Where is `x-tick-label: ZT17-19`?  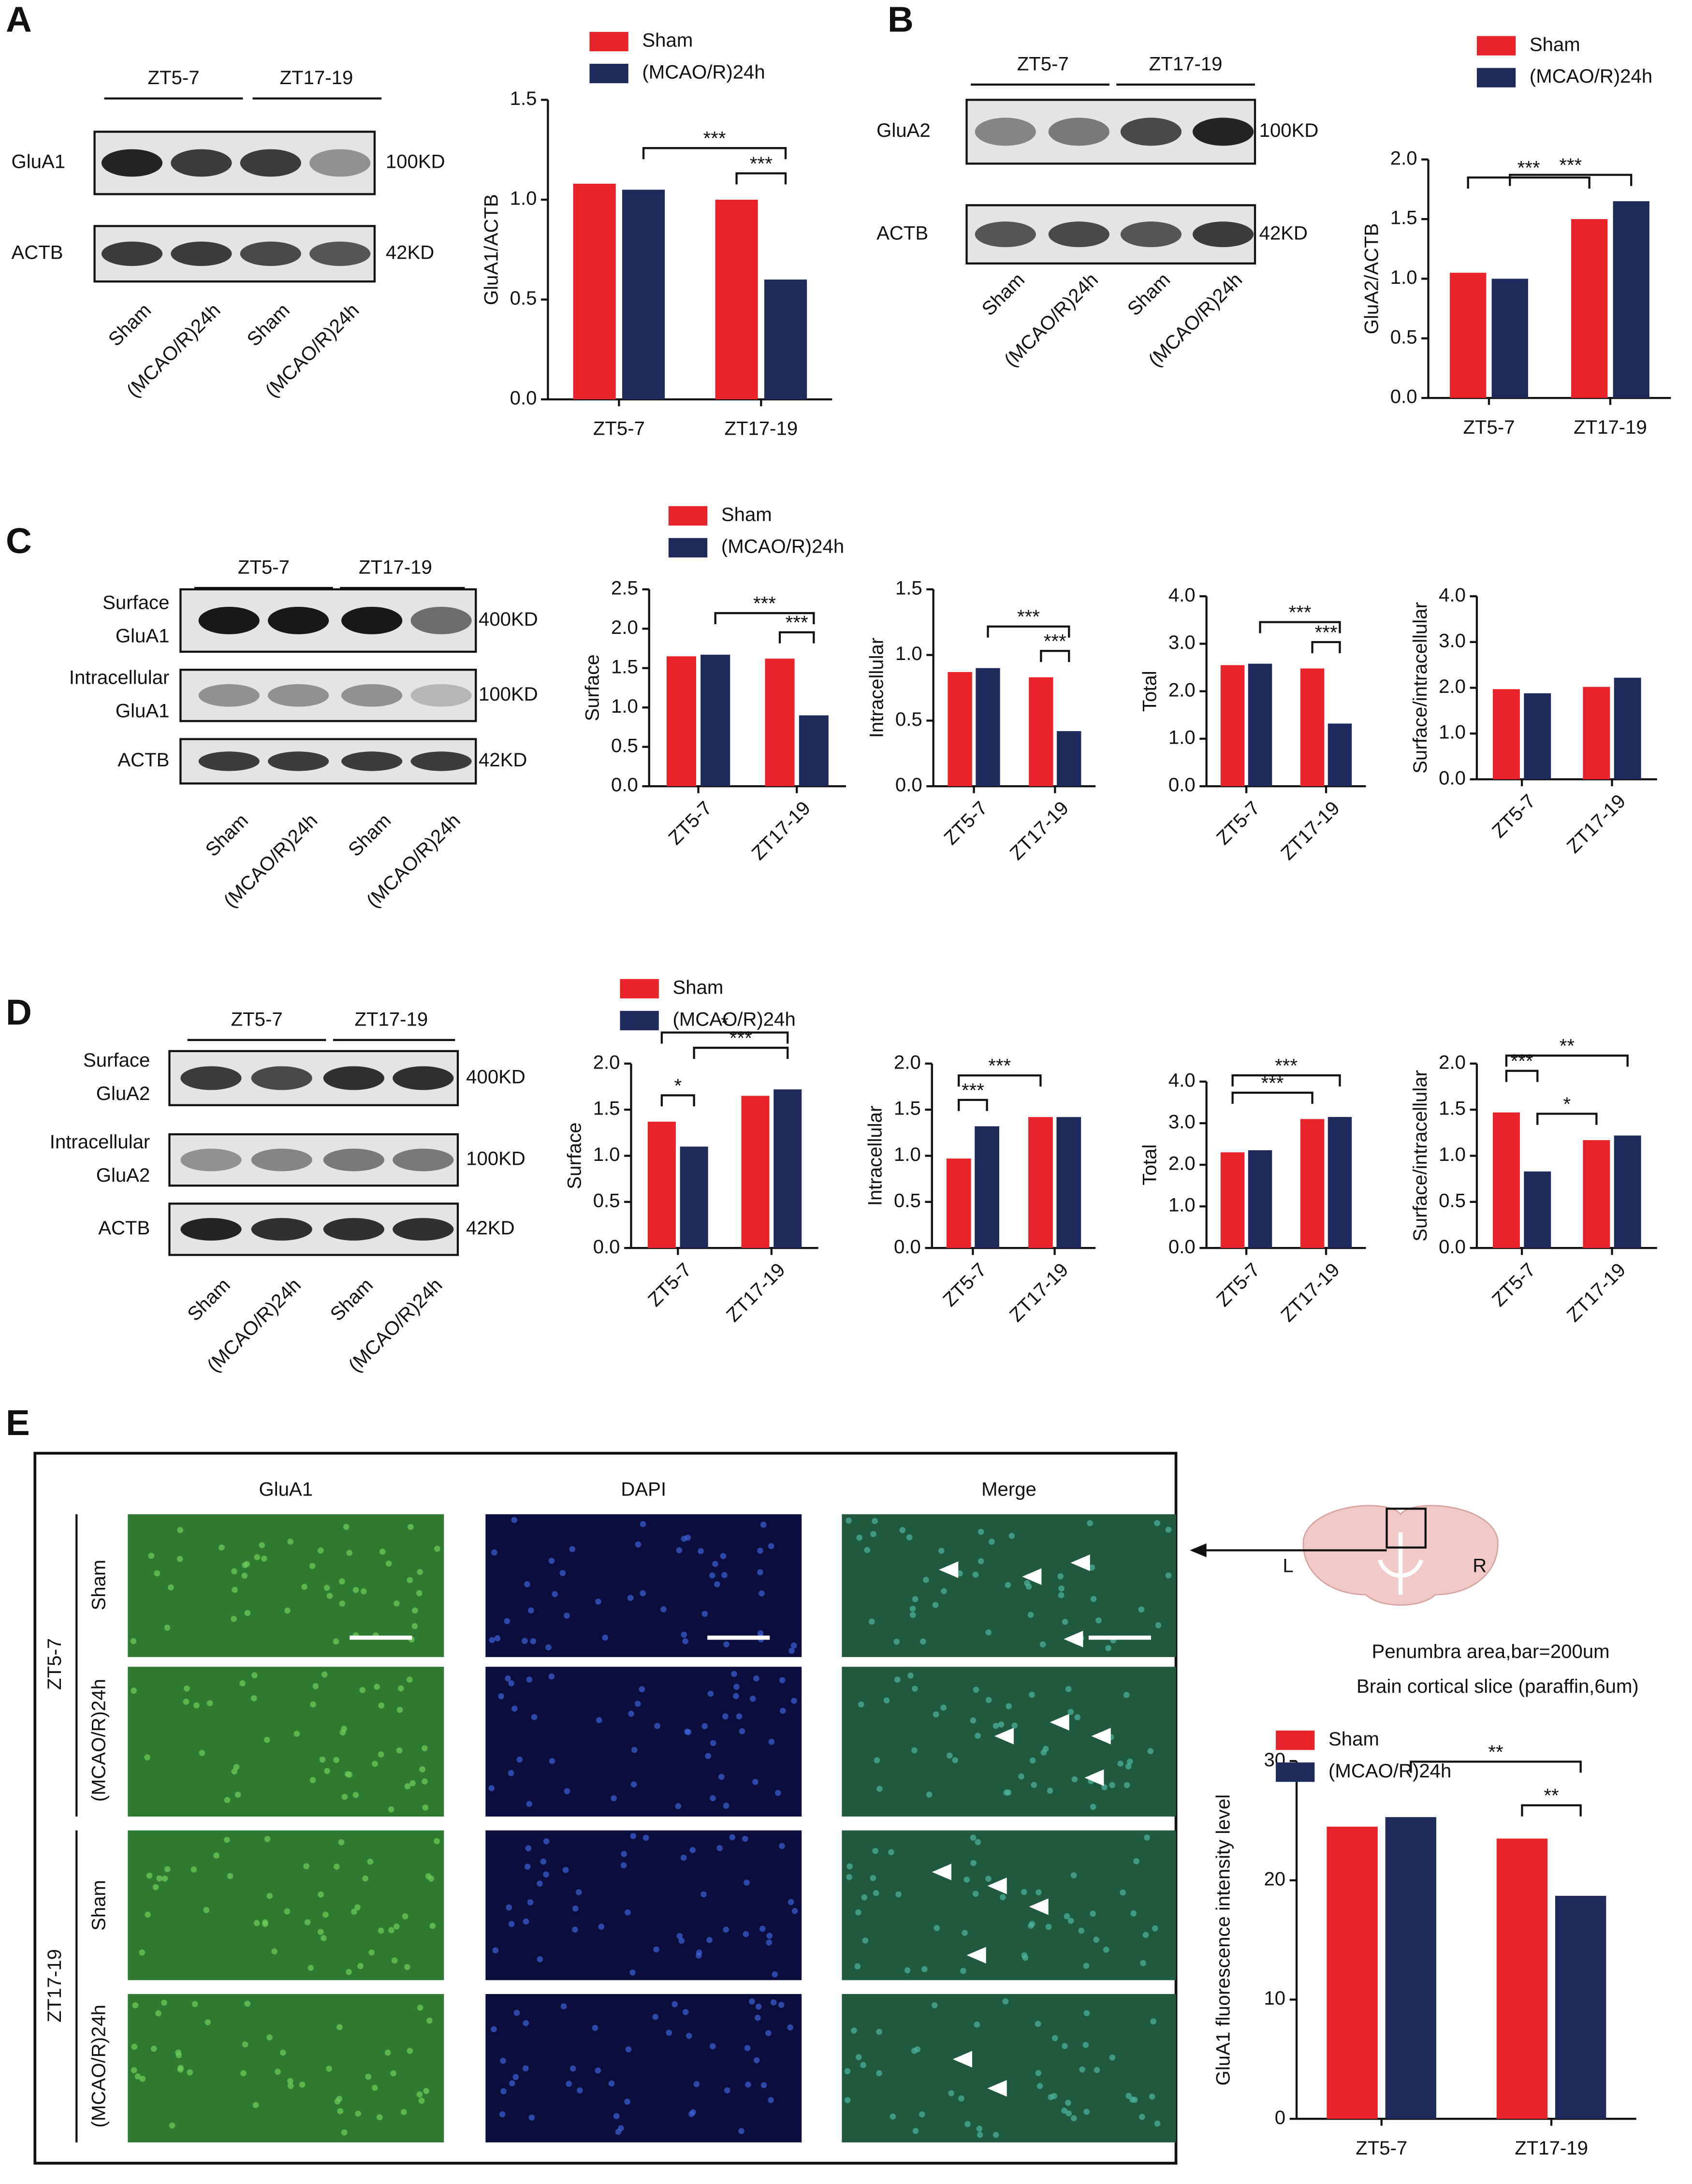 x-tick-label: ZT17-19 is located at coordinates (1552, 2148).